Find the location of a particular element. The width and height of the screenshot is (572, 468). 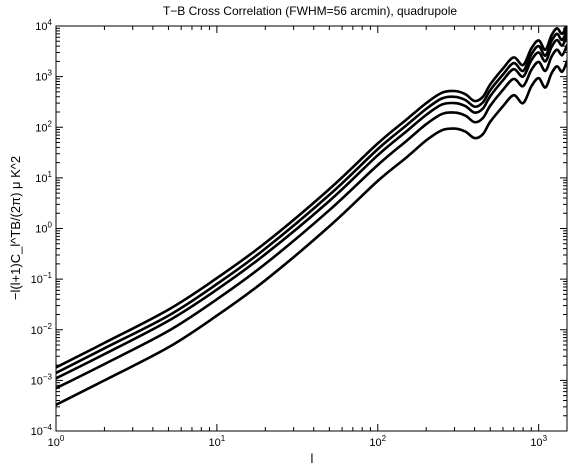

y-tick-label: 10⁻⁴ is located at coordinates (42, 430).